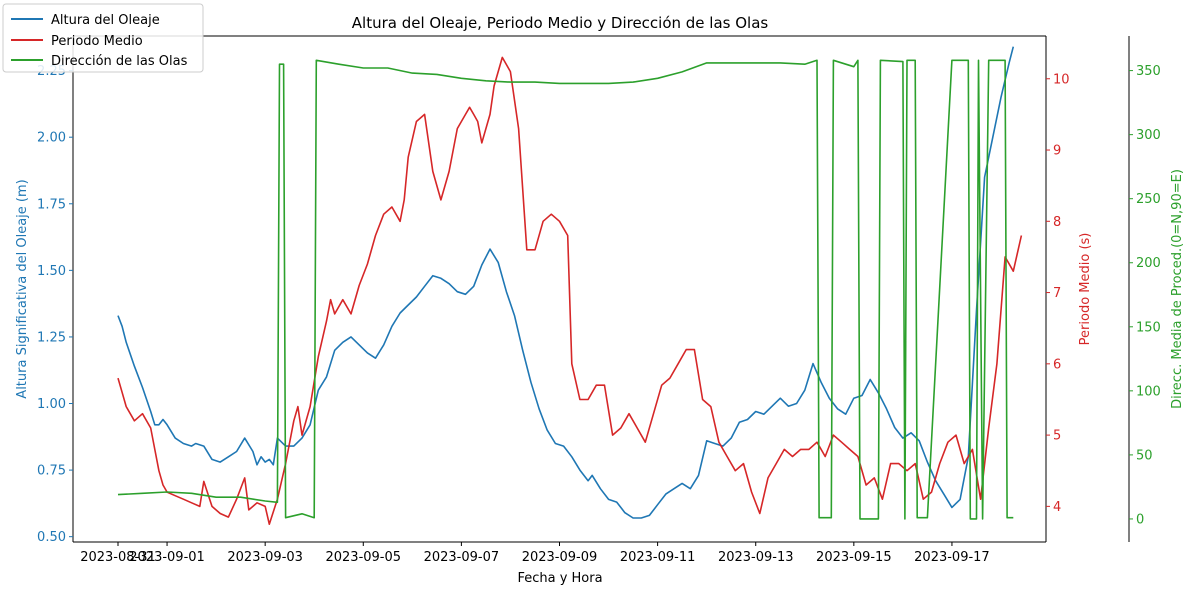  I want to click on left-axis-ticks: 0.500.751.001.251.501.752.002.25, so click(55, 304).